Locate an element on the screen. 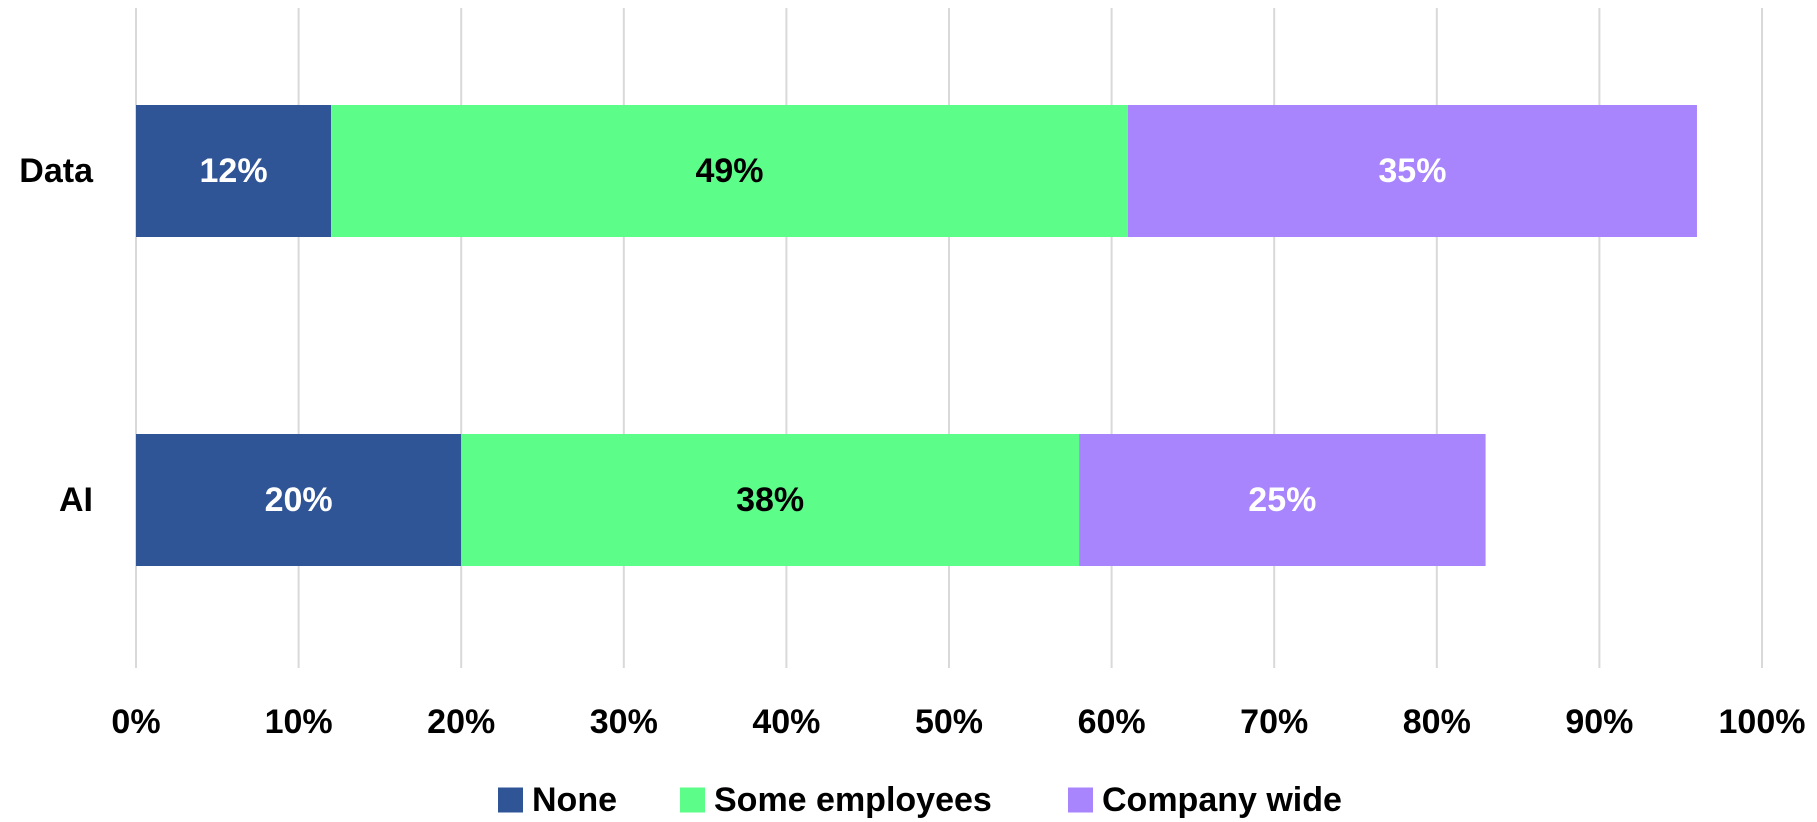 The width and height of the screenshot is (1817, 822). tick-label-100: 100% is located at coordinates (1762, 722).